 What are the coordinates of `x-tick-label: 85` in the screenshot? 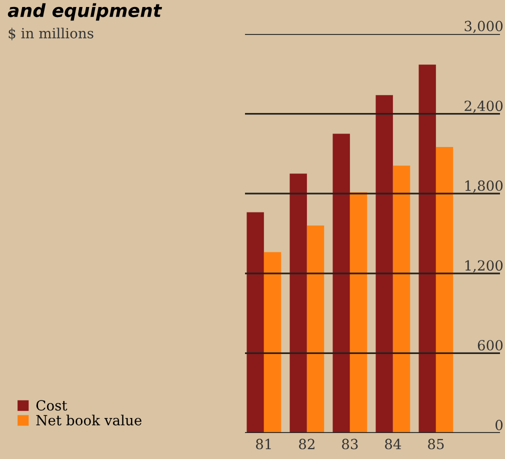 It's located at (436, 444).